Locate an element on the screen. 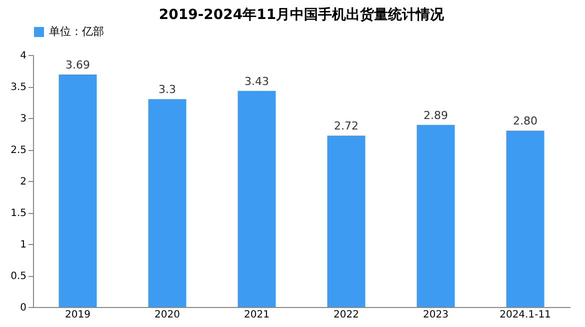 Image resolution: width=585 pixels, height=327 pixels. y-tick-label: 1 is located at coordinates (23, 245).